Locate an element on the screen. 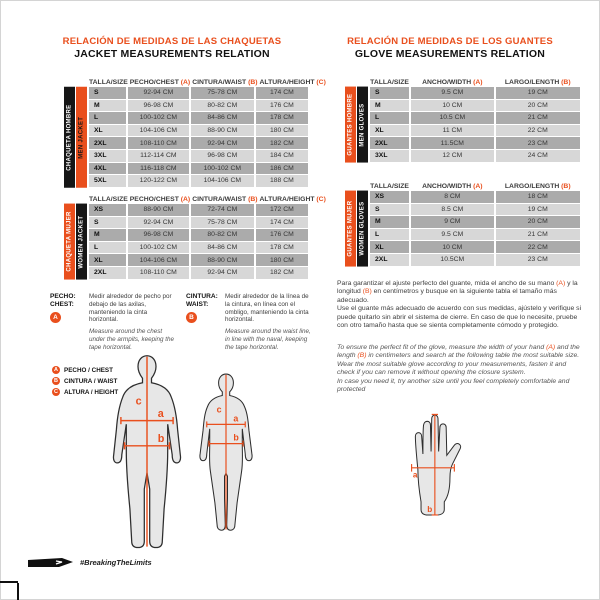  label-b: b is located at coordinates (429, 509).